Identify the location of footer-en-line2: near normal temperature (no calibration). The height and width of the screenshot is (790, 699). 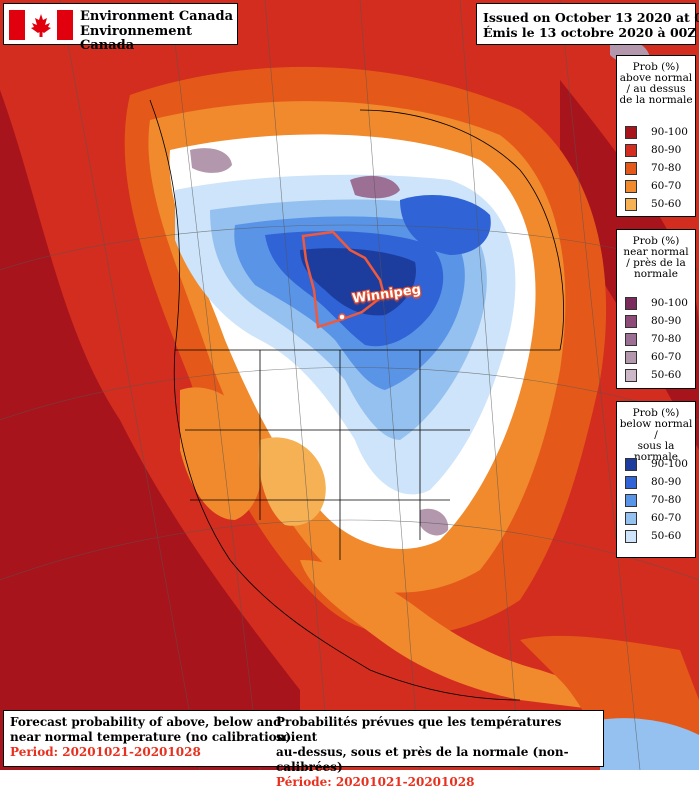
(151, 737).